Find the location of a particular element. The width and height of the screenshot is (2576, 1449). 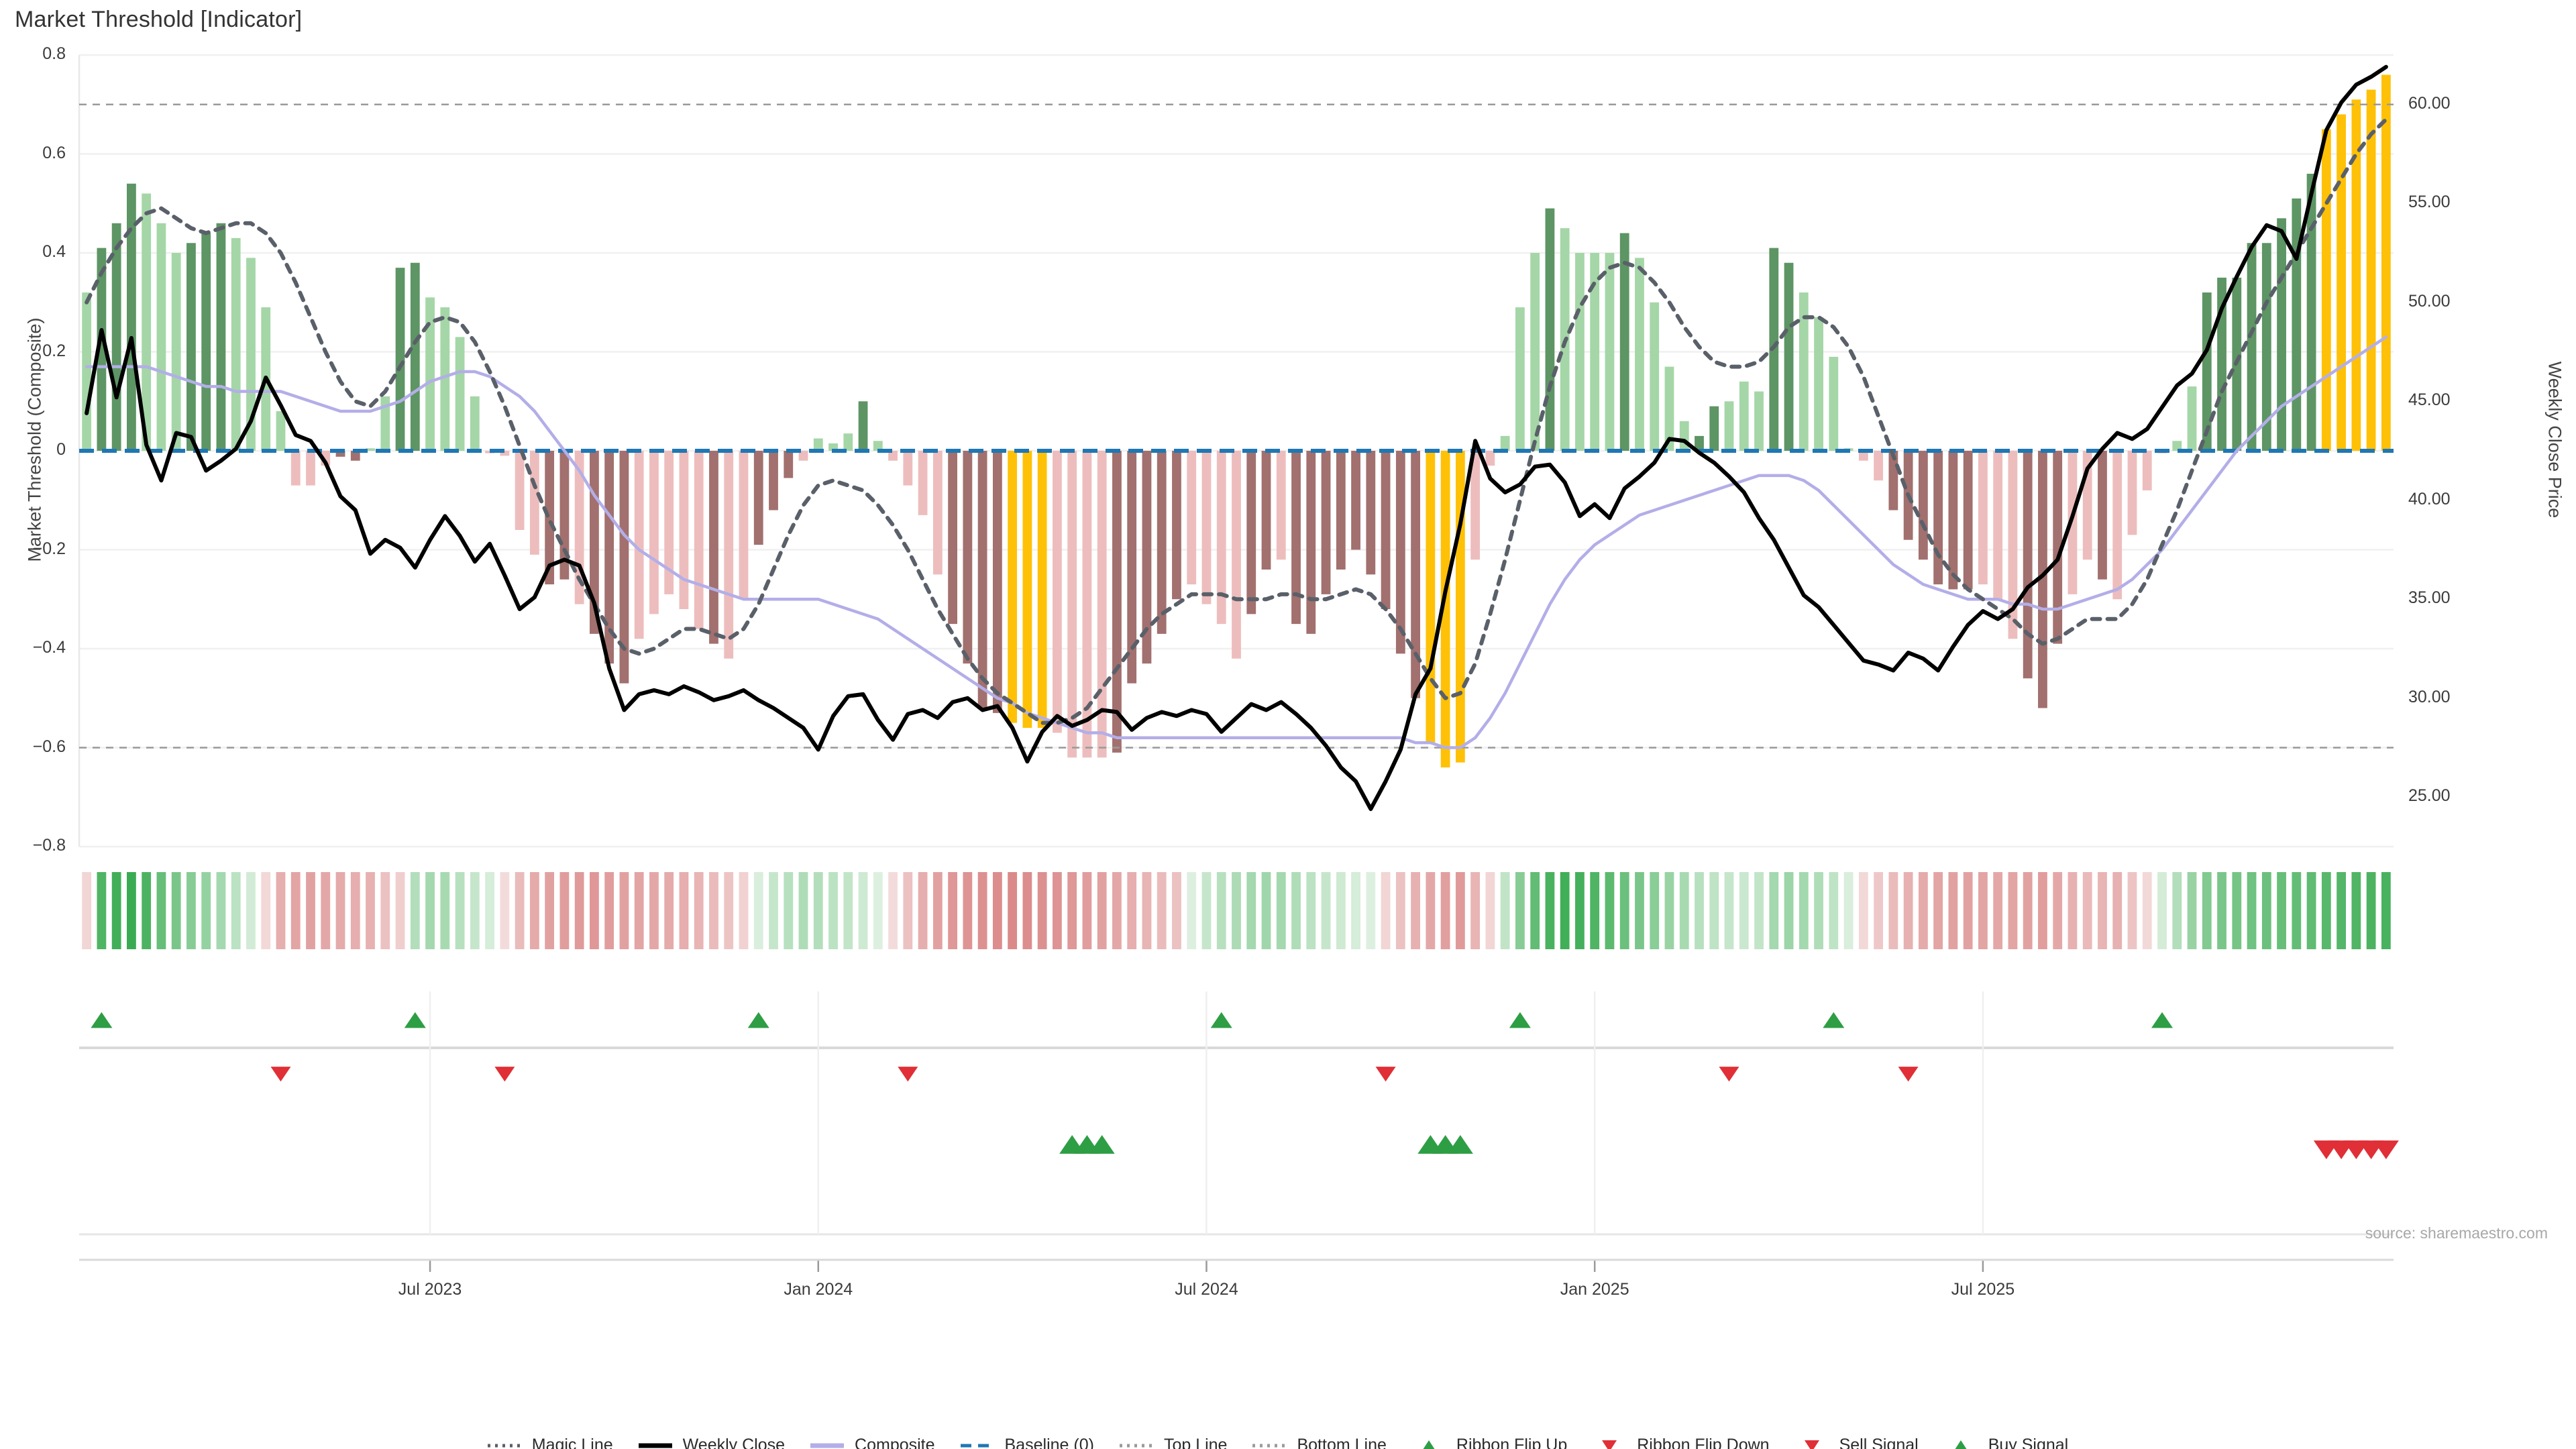

legend-item: Magic Line is located at coordinates (549, 1442).